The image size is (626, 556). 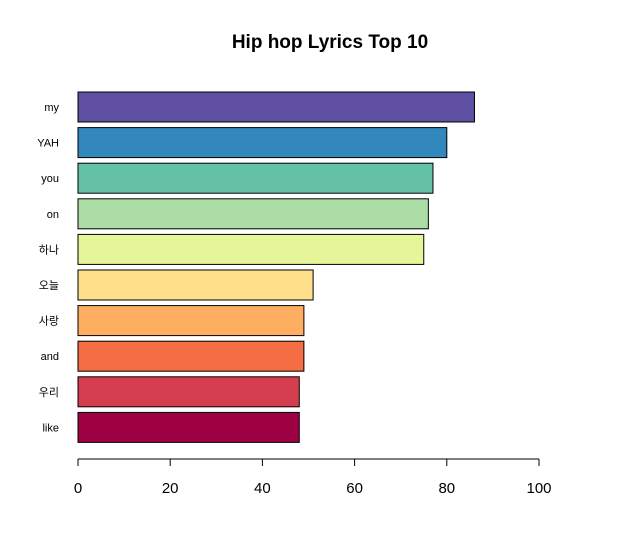 What do you see at coordinates (49, 249) in the screenshot?
I see `category-label-4: 하나` at bounding box center [49, 249].